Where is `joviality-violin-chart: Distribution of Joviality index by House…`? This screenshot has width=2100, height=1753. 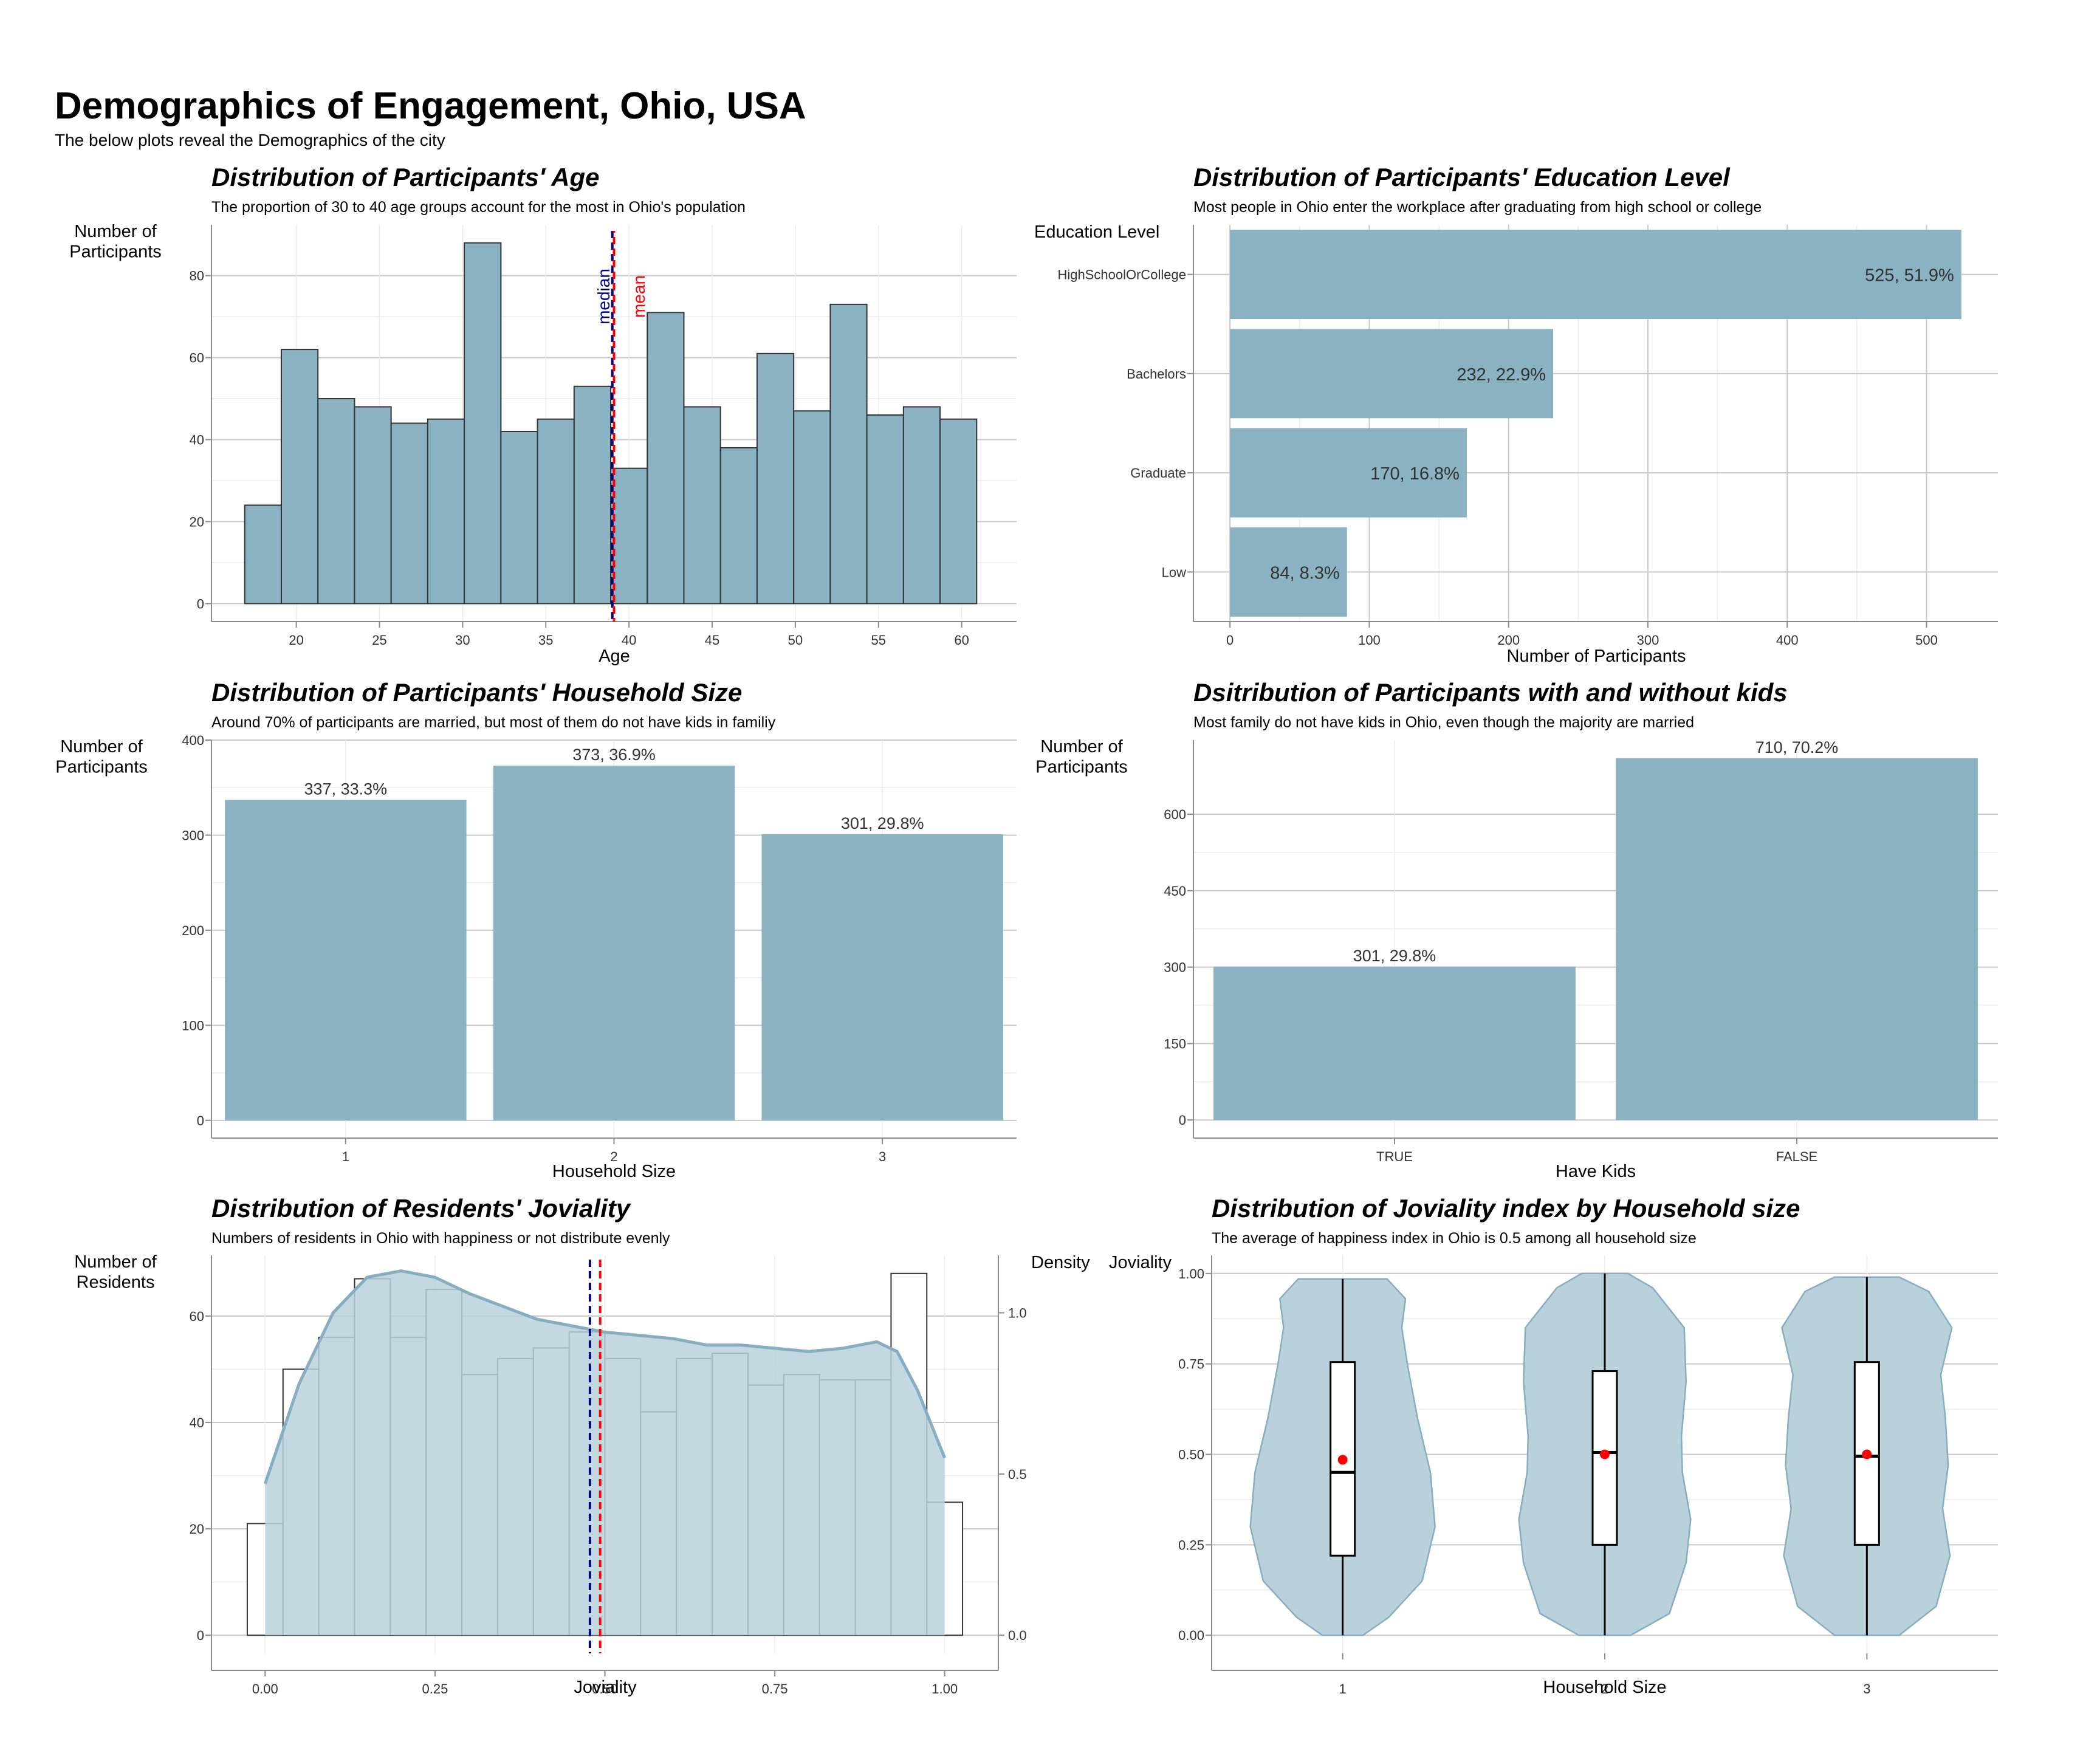 joviality-violin-chart: Distribution of Joviality index by House… is located at coordinates (1553, 1445).